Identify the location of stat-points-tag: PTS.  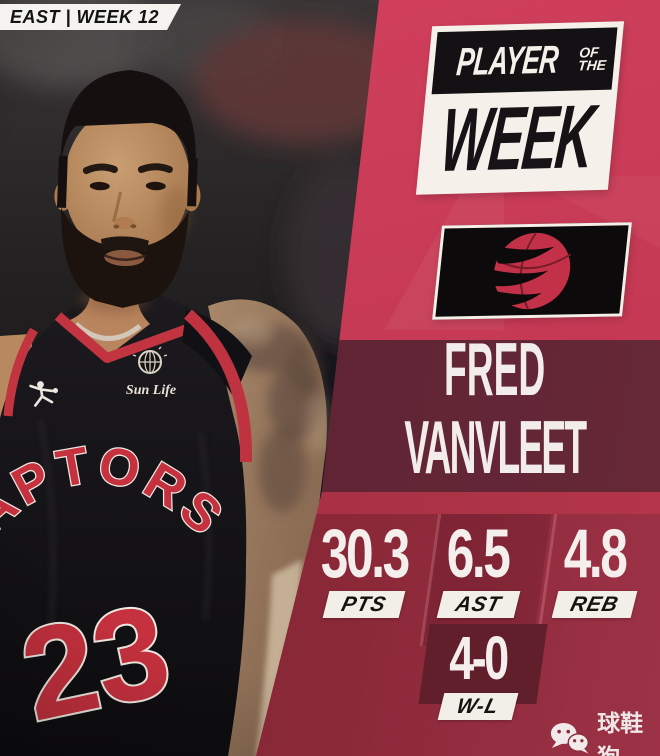
(364, 604).